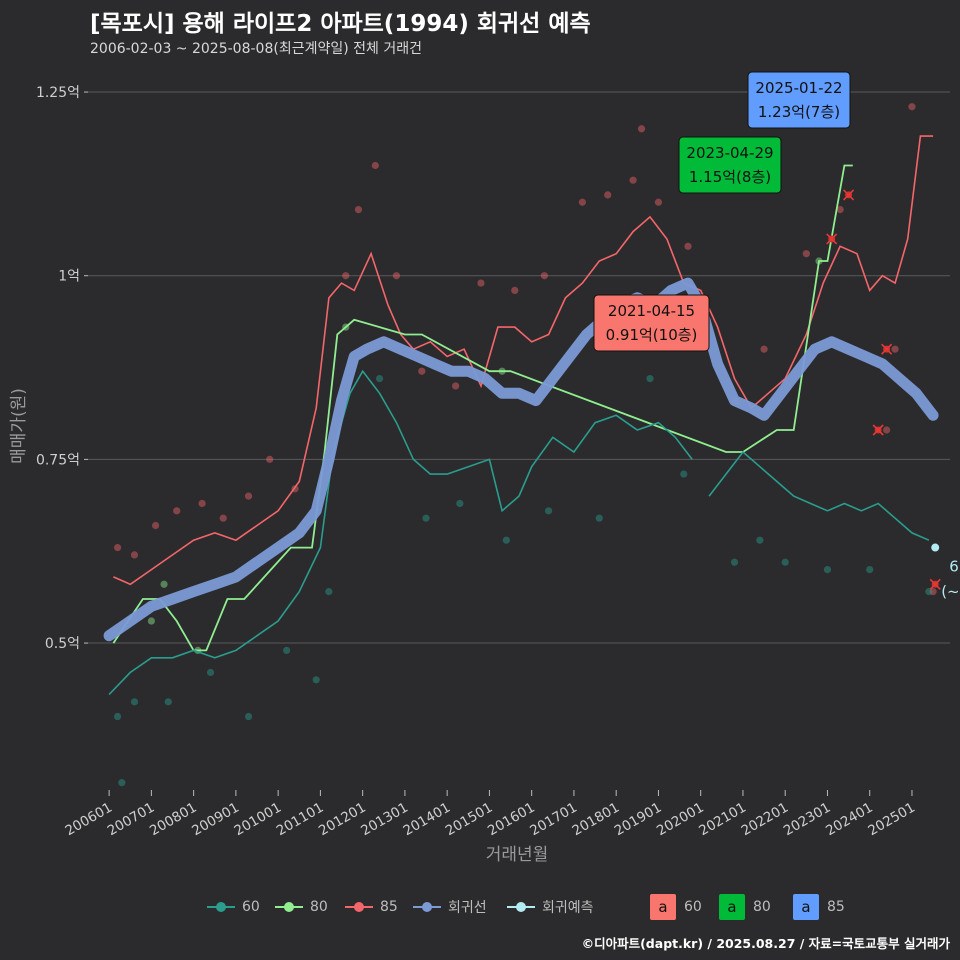  I want to click on x-tick-label: 201401, so click(427, 820).